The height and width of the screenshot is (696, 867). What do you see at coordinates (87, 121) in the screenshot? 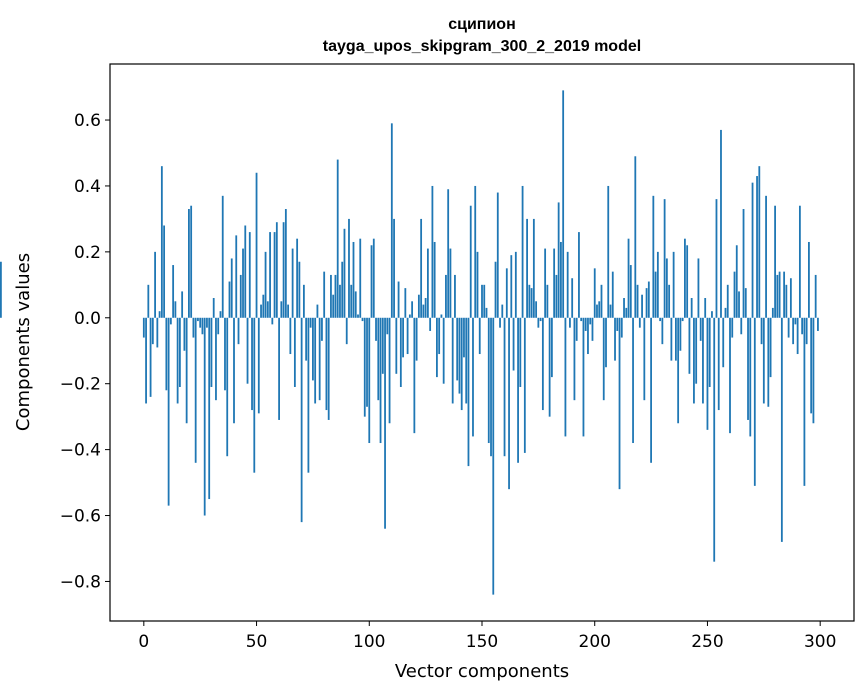
I see `y-tick-label: 0.6` at bounding box center [87, 121].